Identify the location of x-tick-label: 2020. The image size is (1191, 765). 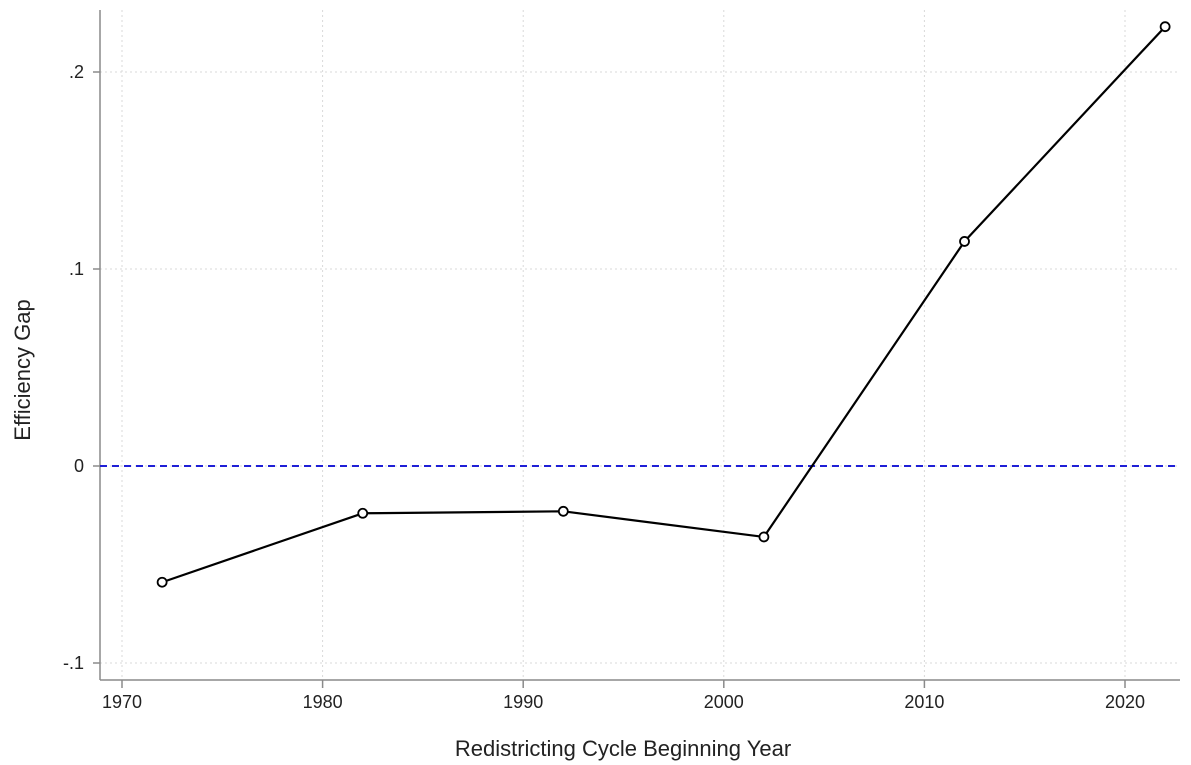
(1125, 702).